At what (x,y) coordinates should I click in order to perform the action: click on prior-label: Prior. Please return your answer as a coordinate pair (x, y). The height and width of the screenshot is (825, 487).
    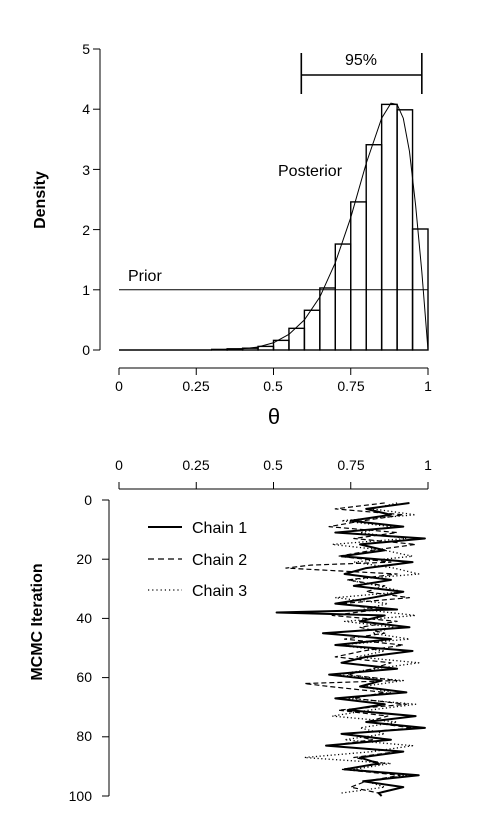
    Looking at the image, I should click on (145, 276).